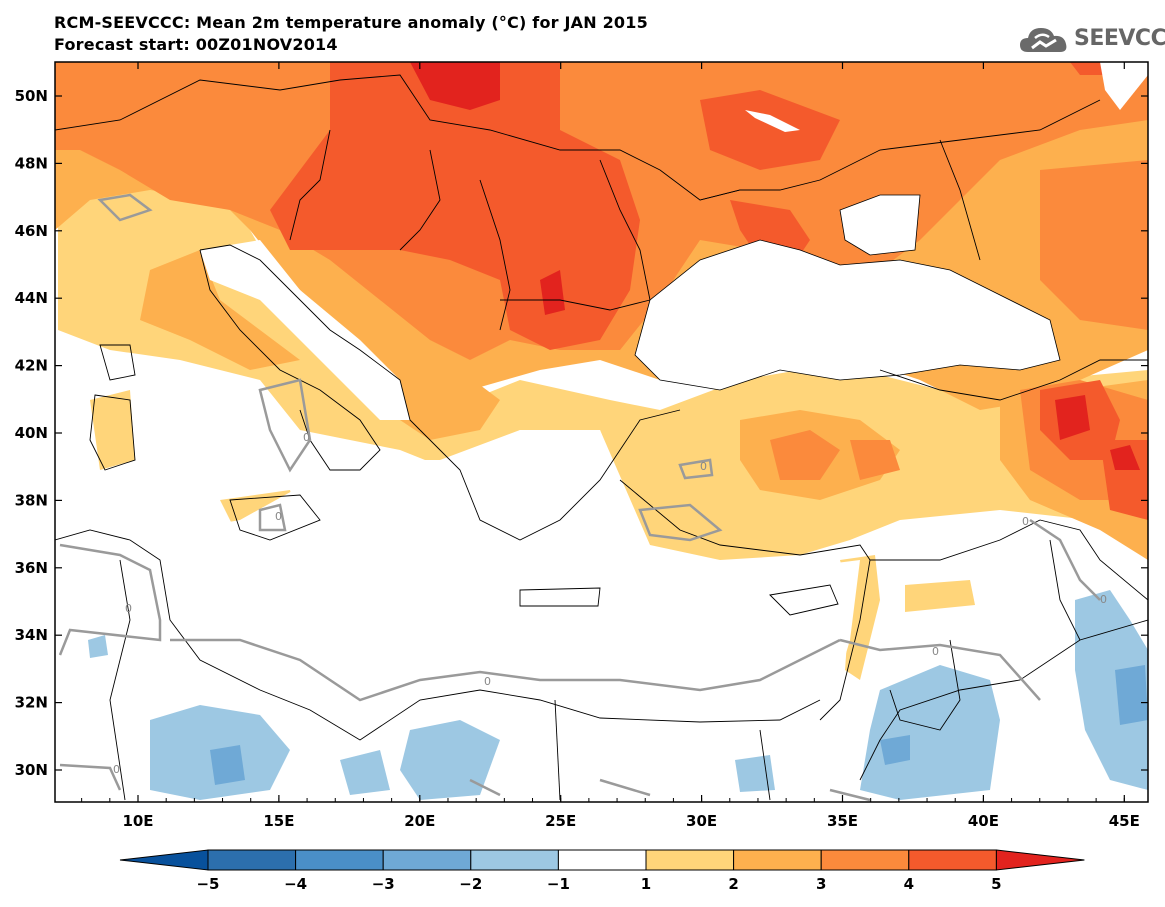 The width and height of the screenshot is (1165, 907). Describe the element at coordinates (31, 568) in the screenshot. I see `lat-label: 36N` at that location.